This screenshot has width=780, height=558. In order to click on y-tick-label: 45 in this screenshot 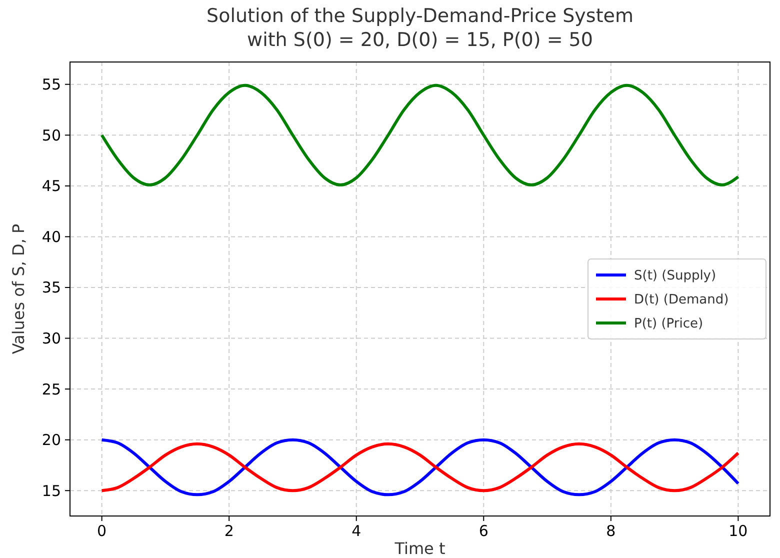, I will do `click(51, 186)`.